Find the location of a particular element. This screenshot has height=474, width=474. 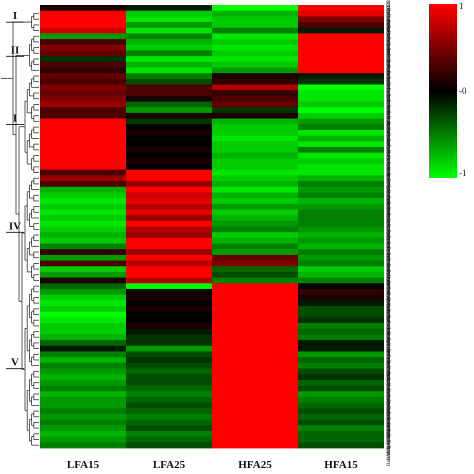

row-label: BnaA02g38000D is located at coordinates (389, 78).